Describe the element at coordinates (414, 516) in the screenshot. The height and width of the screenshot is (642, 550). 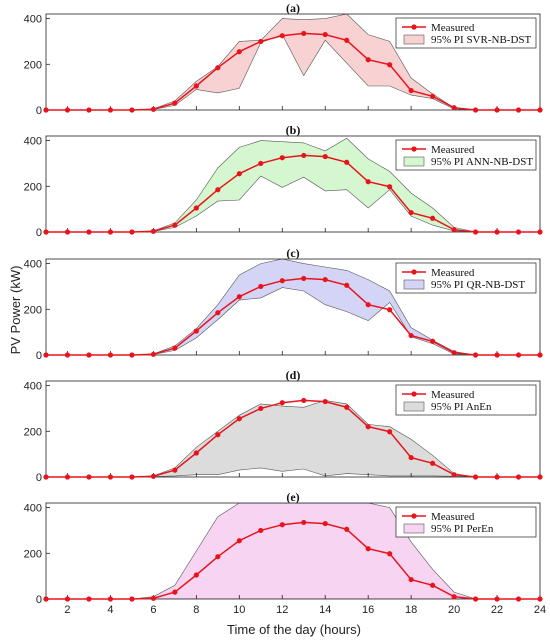
I see `legend-measured-marker` at that location.